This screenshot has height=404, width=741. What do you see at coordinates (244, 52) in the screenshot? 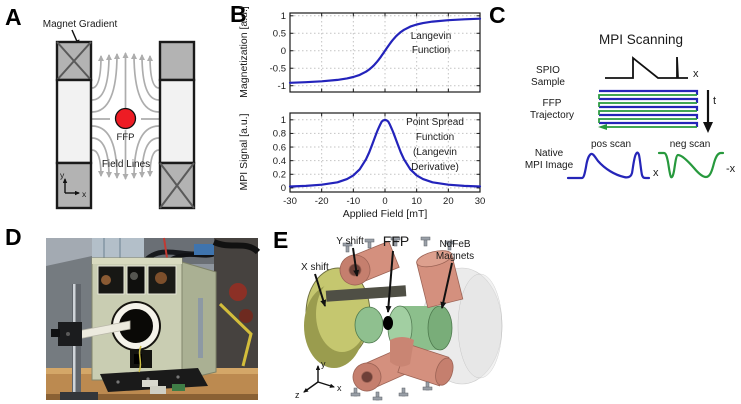
I see `svg-text: Magnetization [a.u.]` at bounding box center [244, 52].